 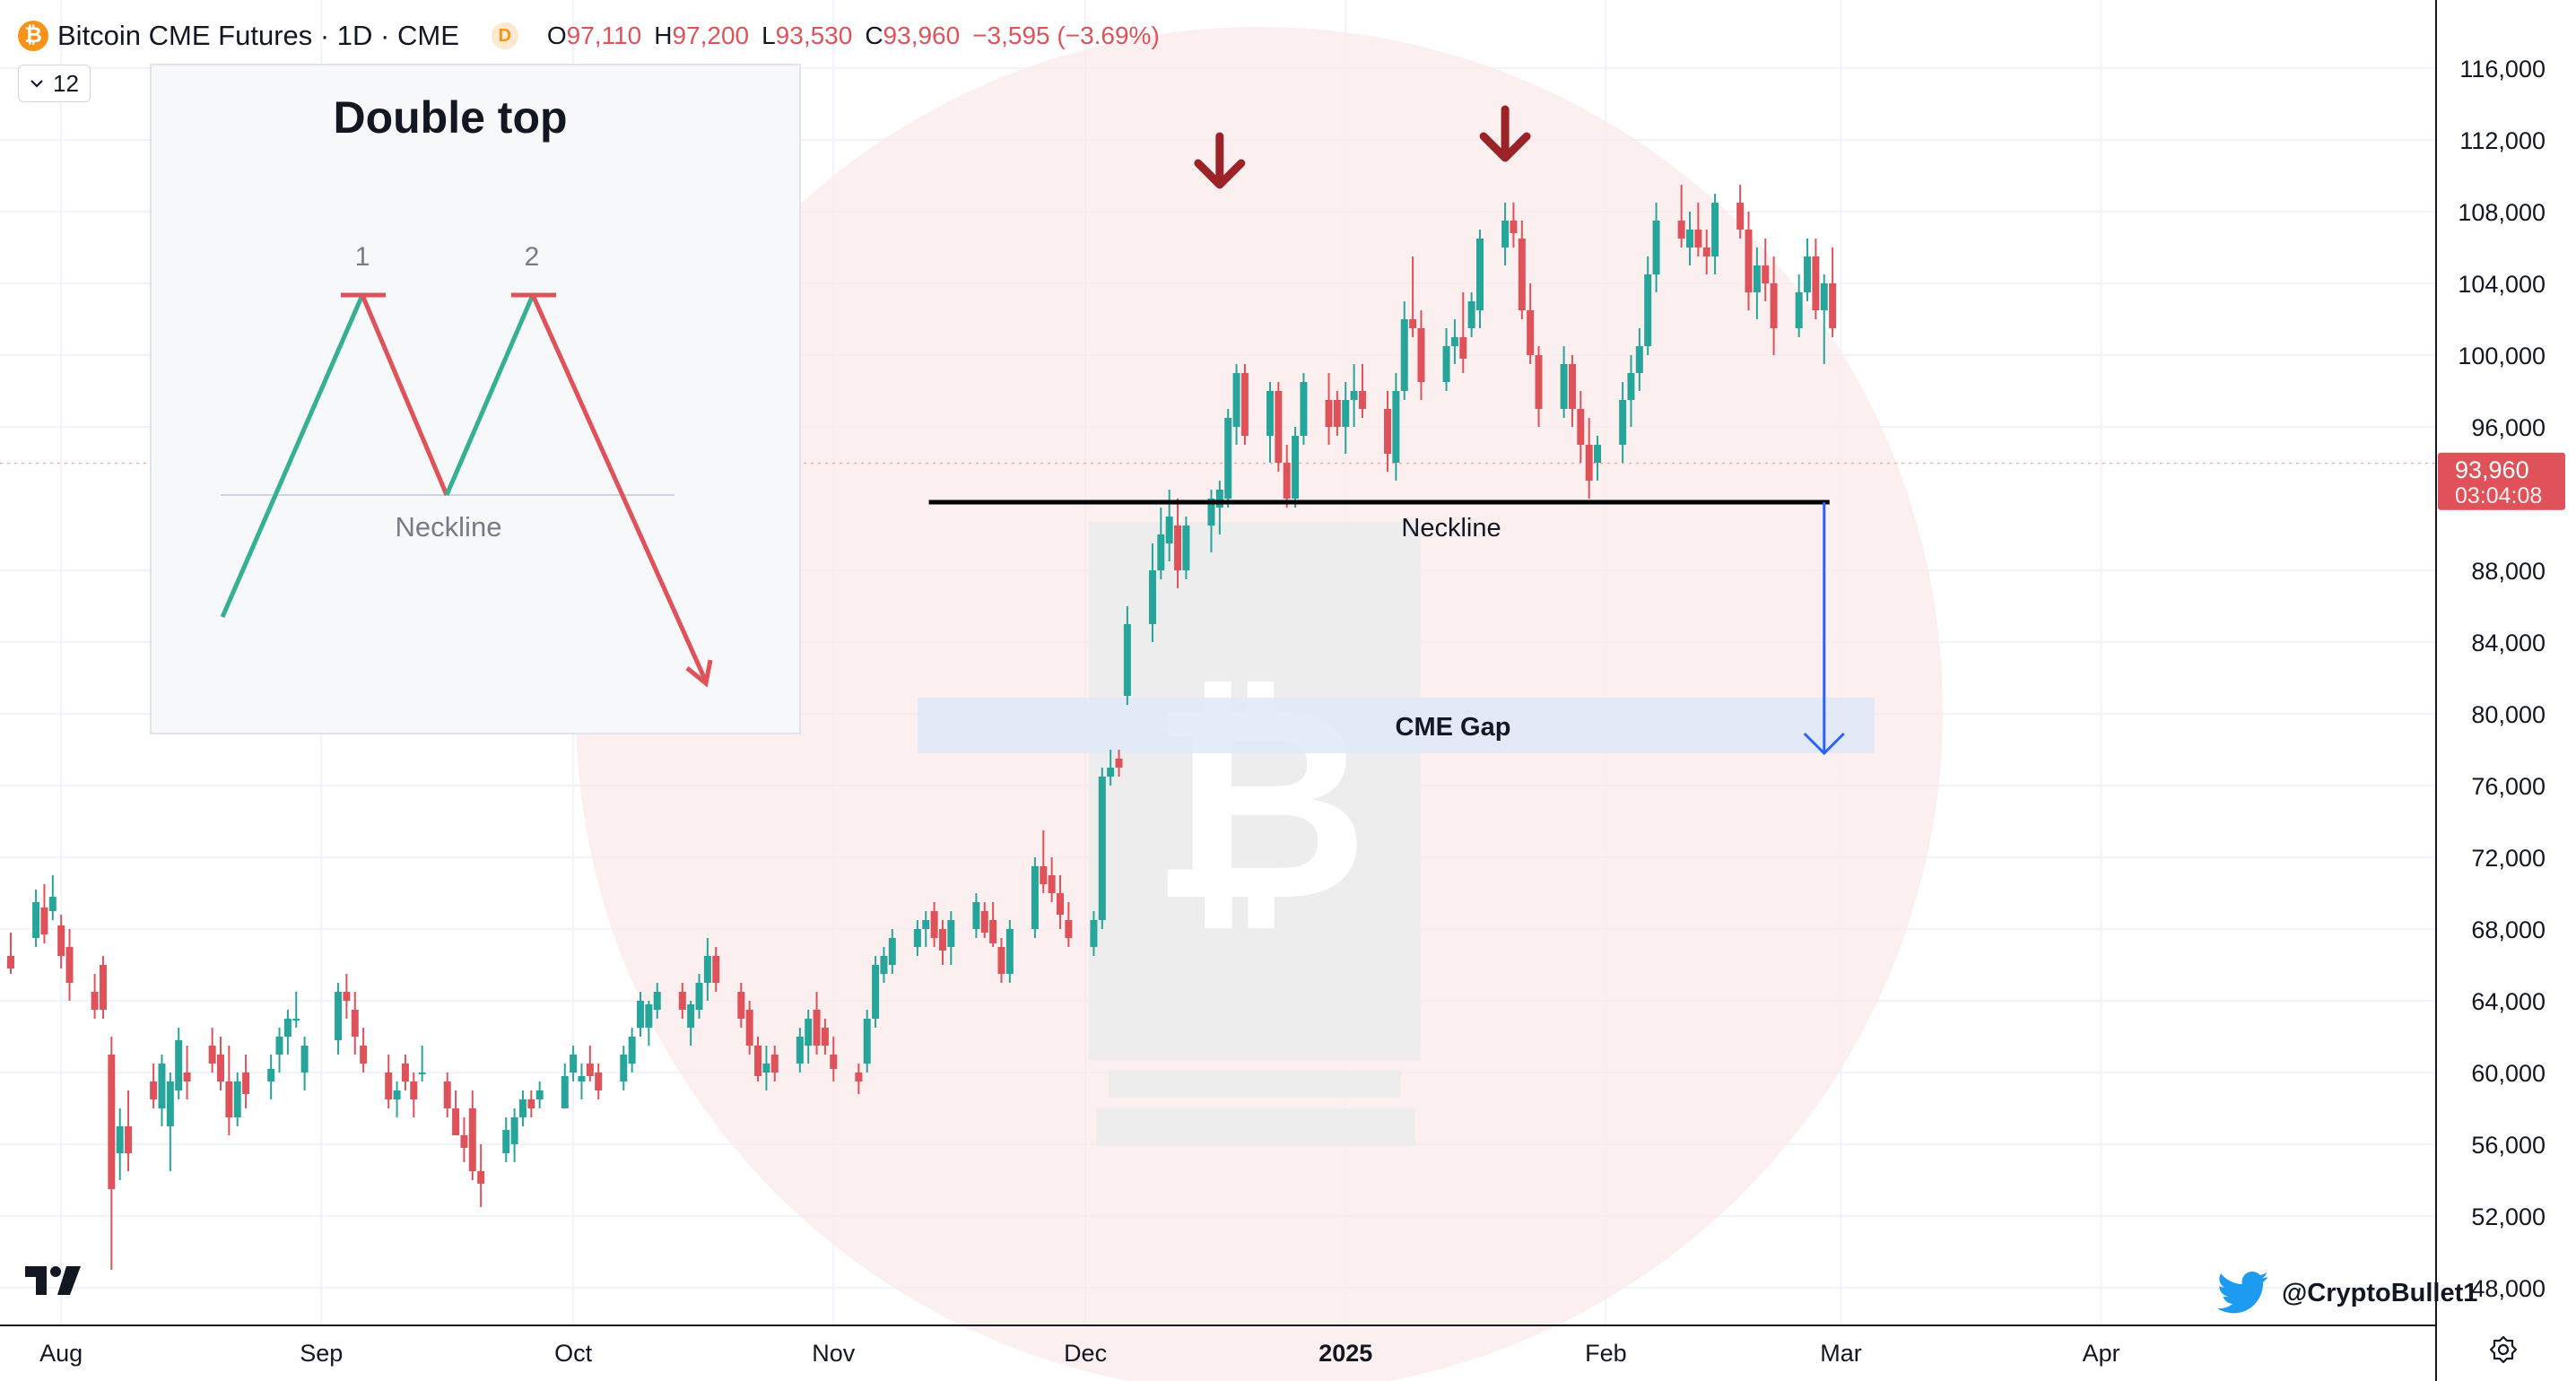 I want to click on last-price-tag, so click(x=2501, y=481).